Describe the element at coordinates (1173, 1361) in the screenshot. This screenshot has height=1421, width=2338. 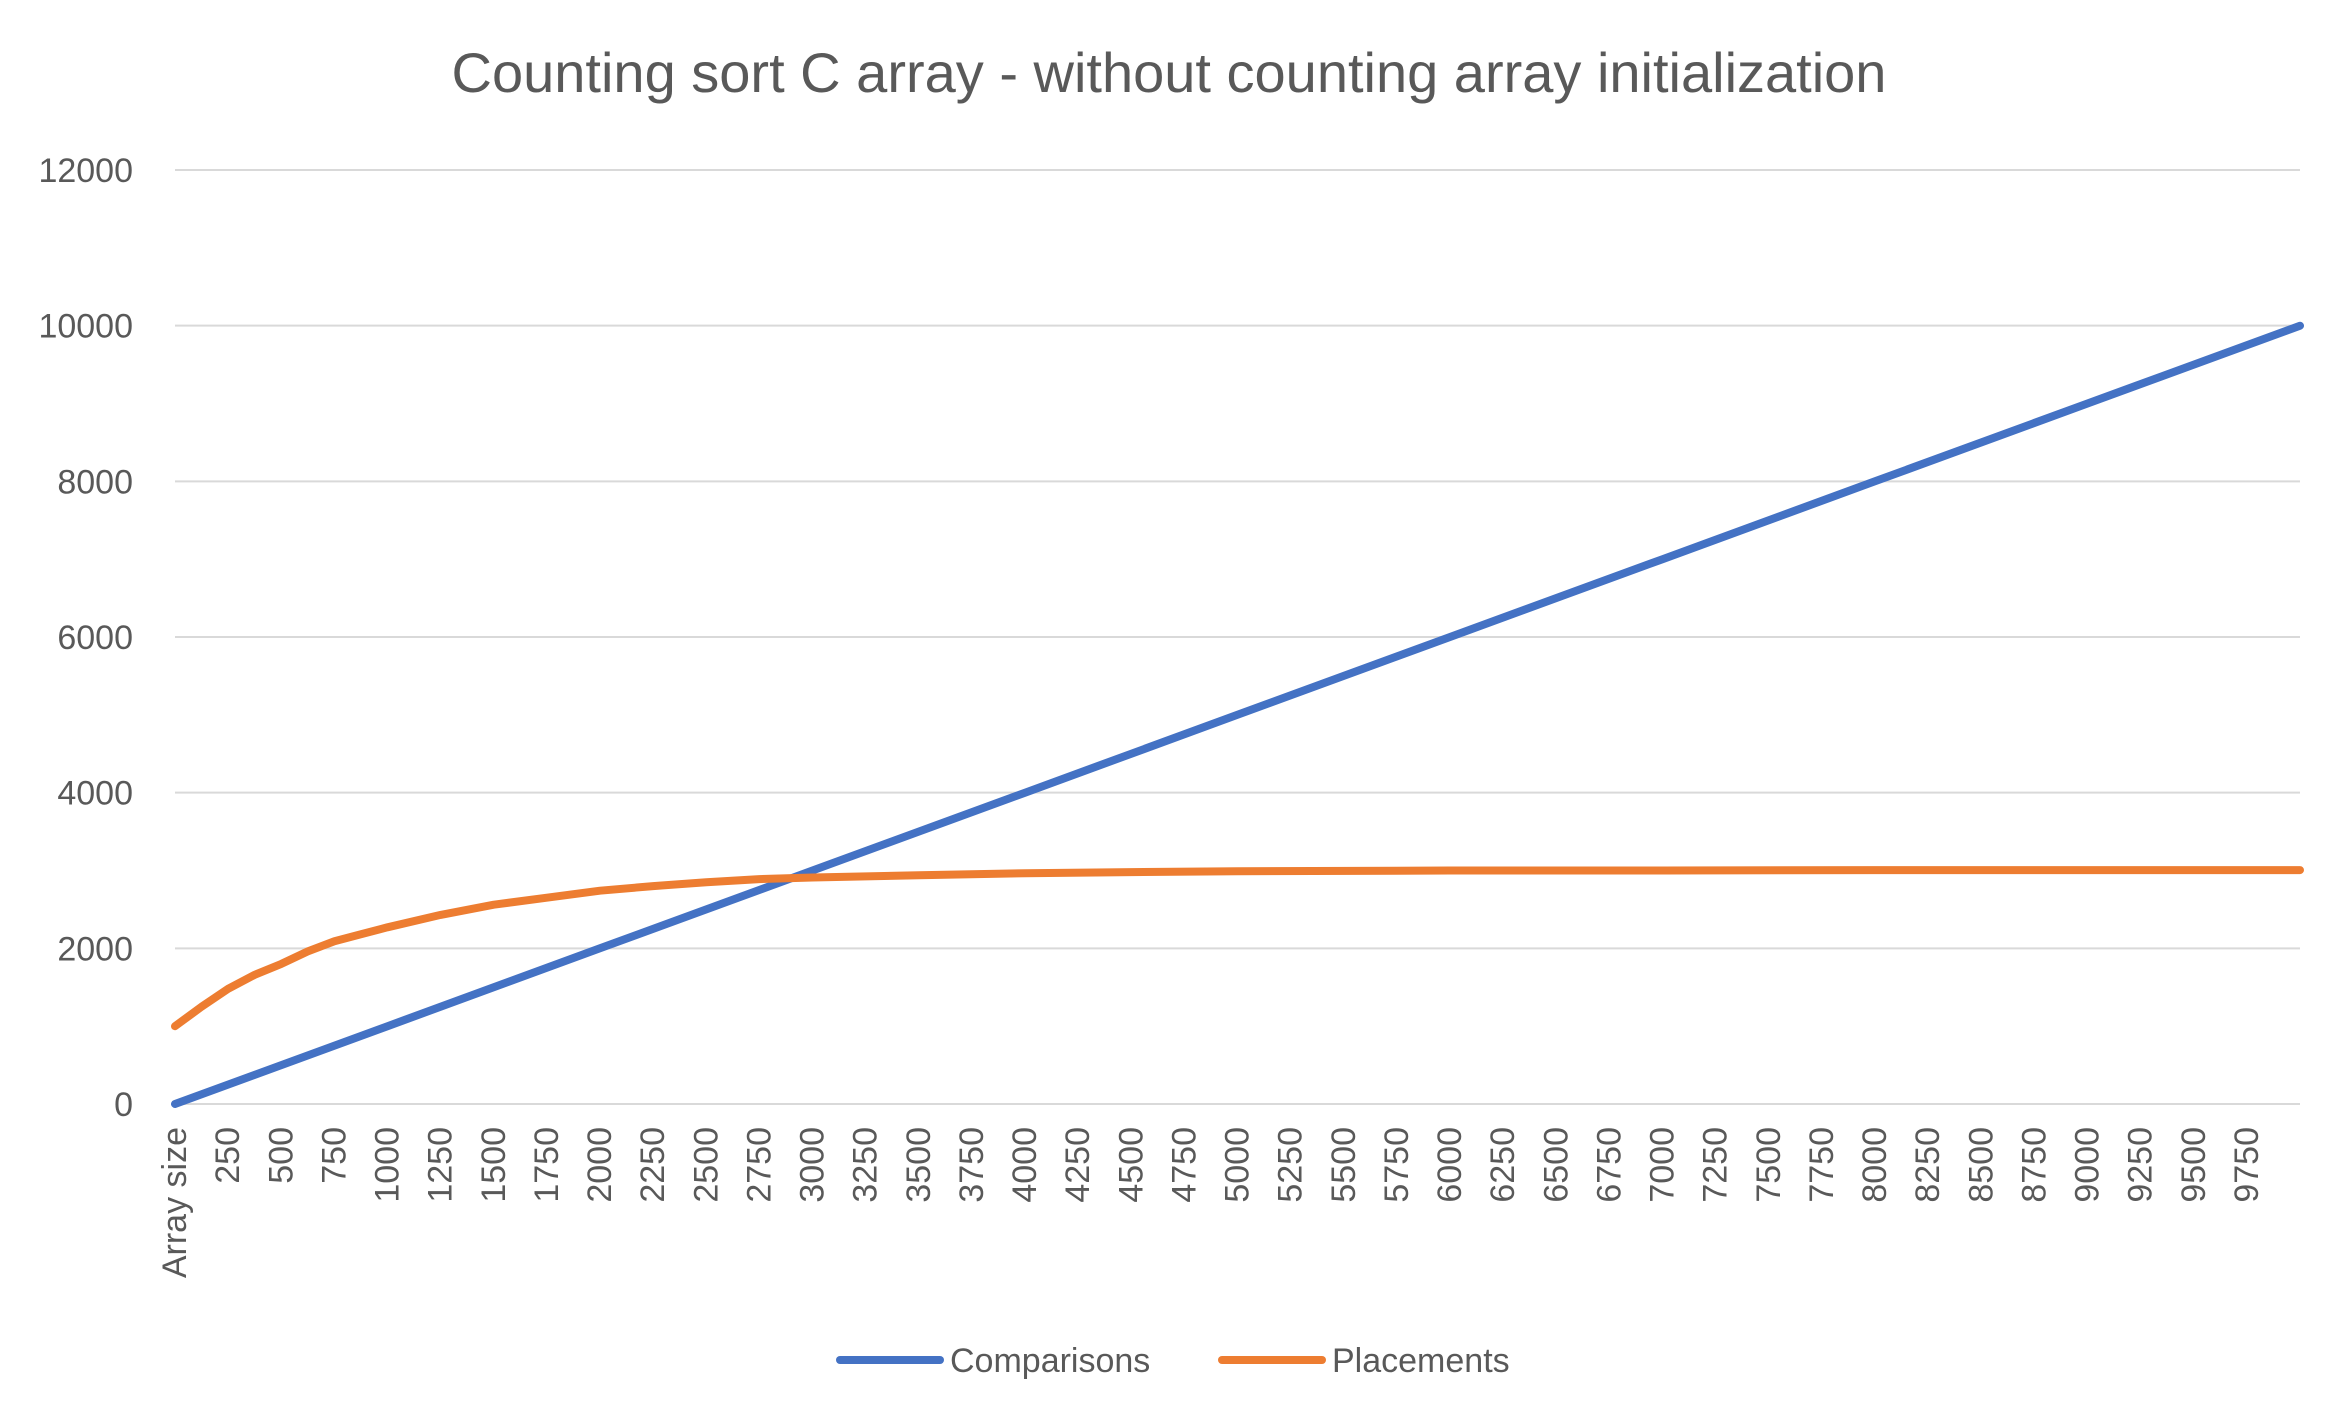
I see `legend: Comparisons Placements` at that location.